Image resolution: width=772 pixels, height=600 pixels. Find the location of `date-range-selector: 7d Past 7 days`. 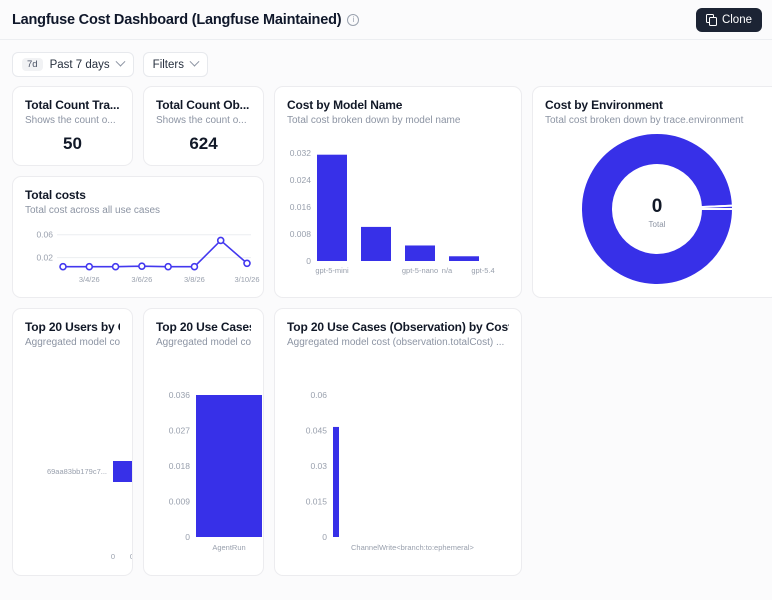

date-range-selector: 7d Past 7 days is located at coordinates (73, 64).